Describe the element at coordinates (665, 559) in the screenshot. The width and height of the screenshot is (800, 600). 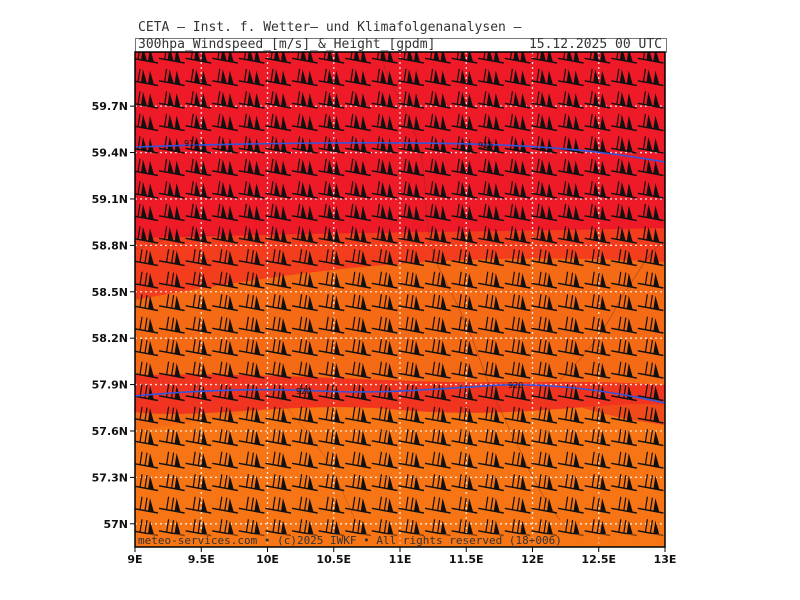
I see `lon-tick-label: 13E` at that location.